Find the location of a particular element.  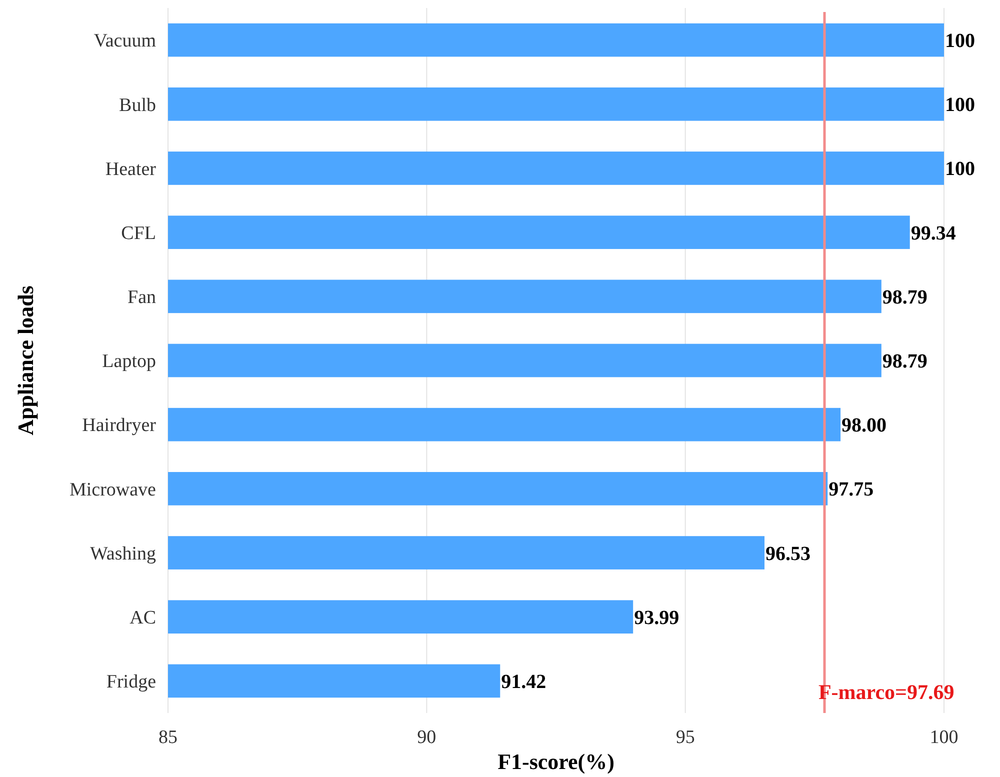

y-tick-label: Washing is located at coordinates (123, 553).